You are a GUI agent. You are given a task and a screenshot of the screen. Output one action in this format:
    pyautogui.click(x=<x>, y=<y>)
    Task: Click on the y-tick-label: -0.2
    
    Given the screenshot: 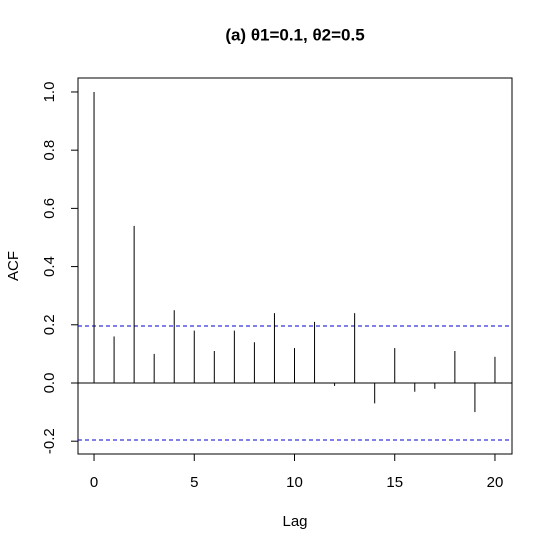 What is the action you would take?
    pyautogui.click(x=49, y=441)
    